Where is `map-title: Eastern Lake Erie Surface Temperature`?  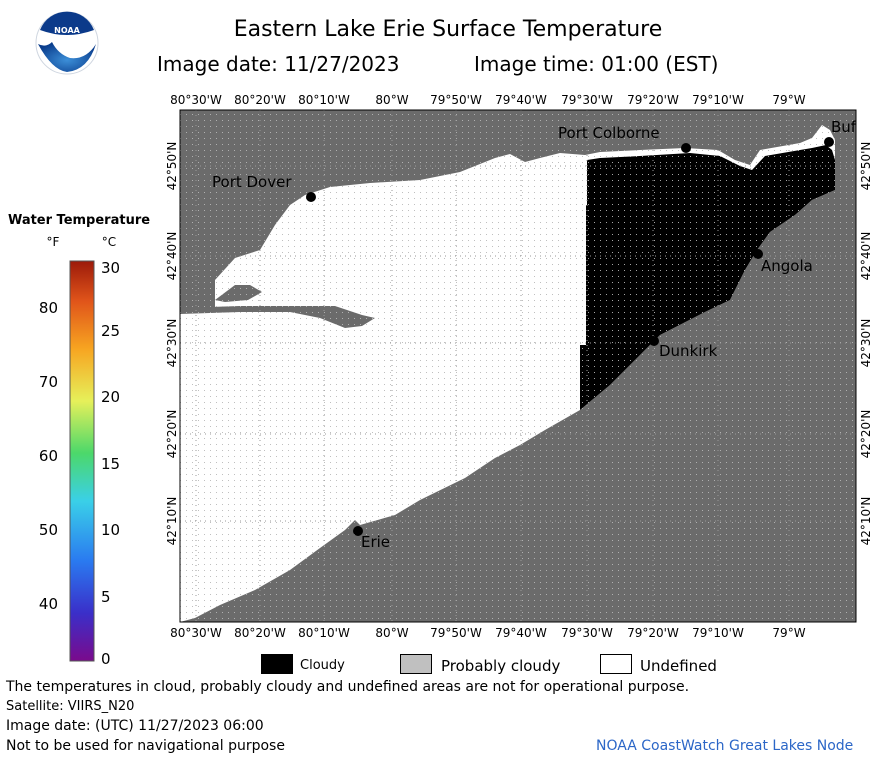
map-title: Eastern Lake Erie Surface Temperature is located at coordinates (448, 29).